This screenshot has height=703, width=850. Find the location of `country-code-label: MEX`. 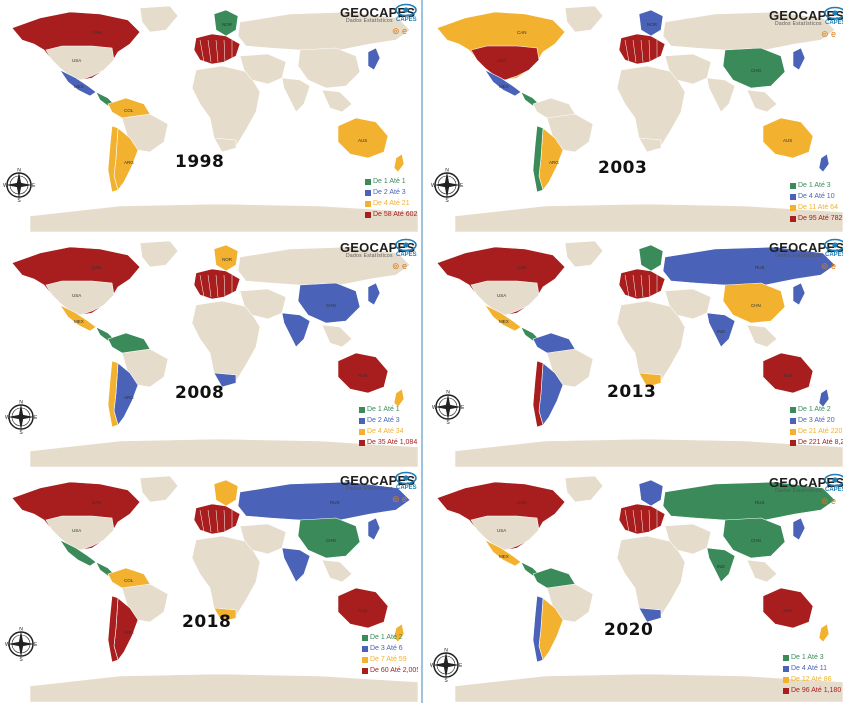

country-code-label: MEX is located at coordinates (504, 321).